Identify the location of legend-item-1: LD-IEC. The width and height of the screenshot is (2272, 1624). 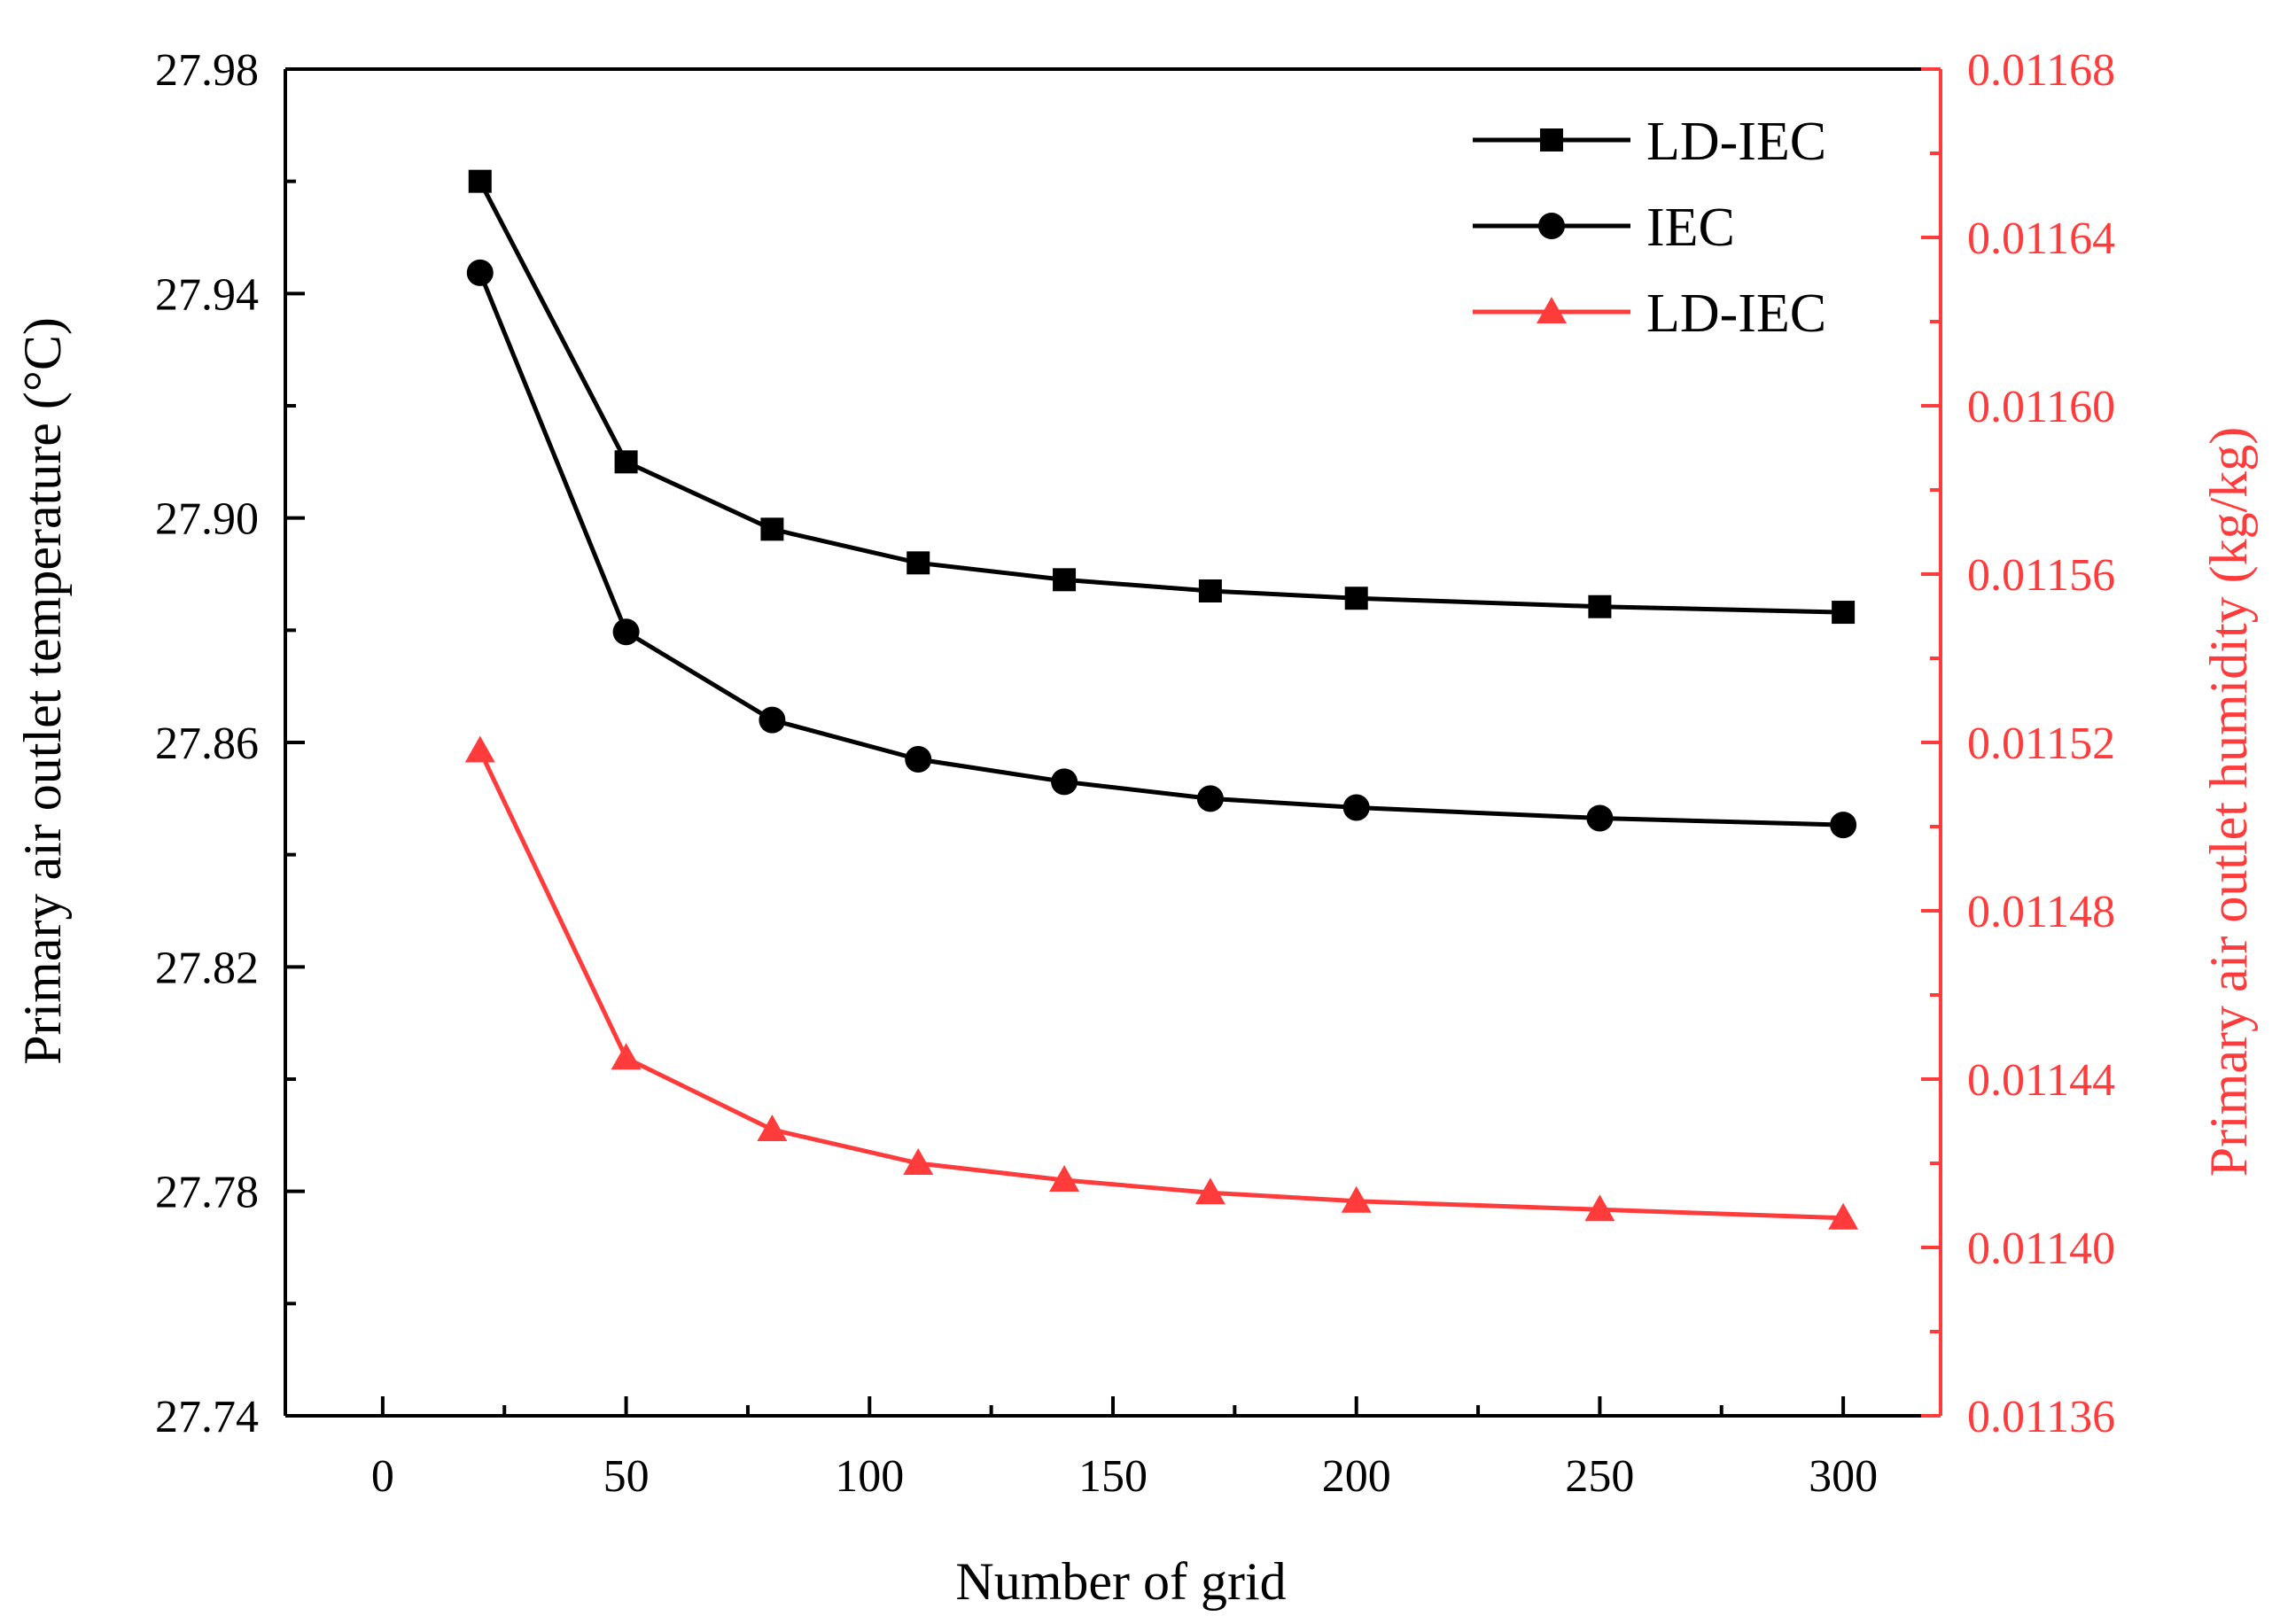
(1649, 142).